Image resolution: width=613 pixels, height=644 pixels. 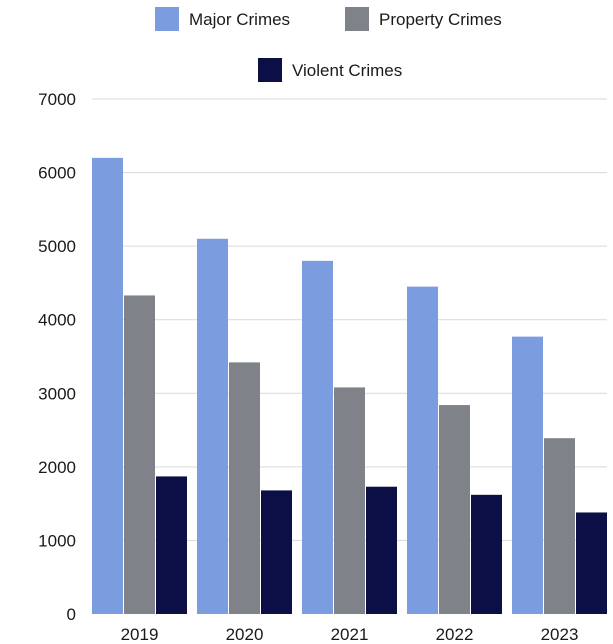 I want to click on y-tick-label: 1000, so click(x=57, y=540).